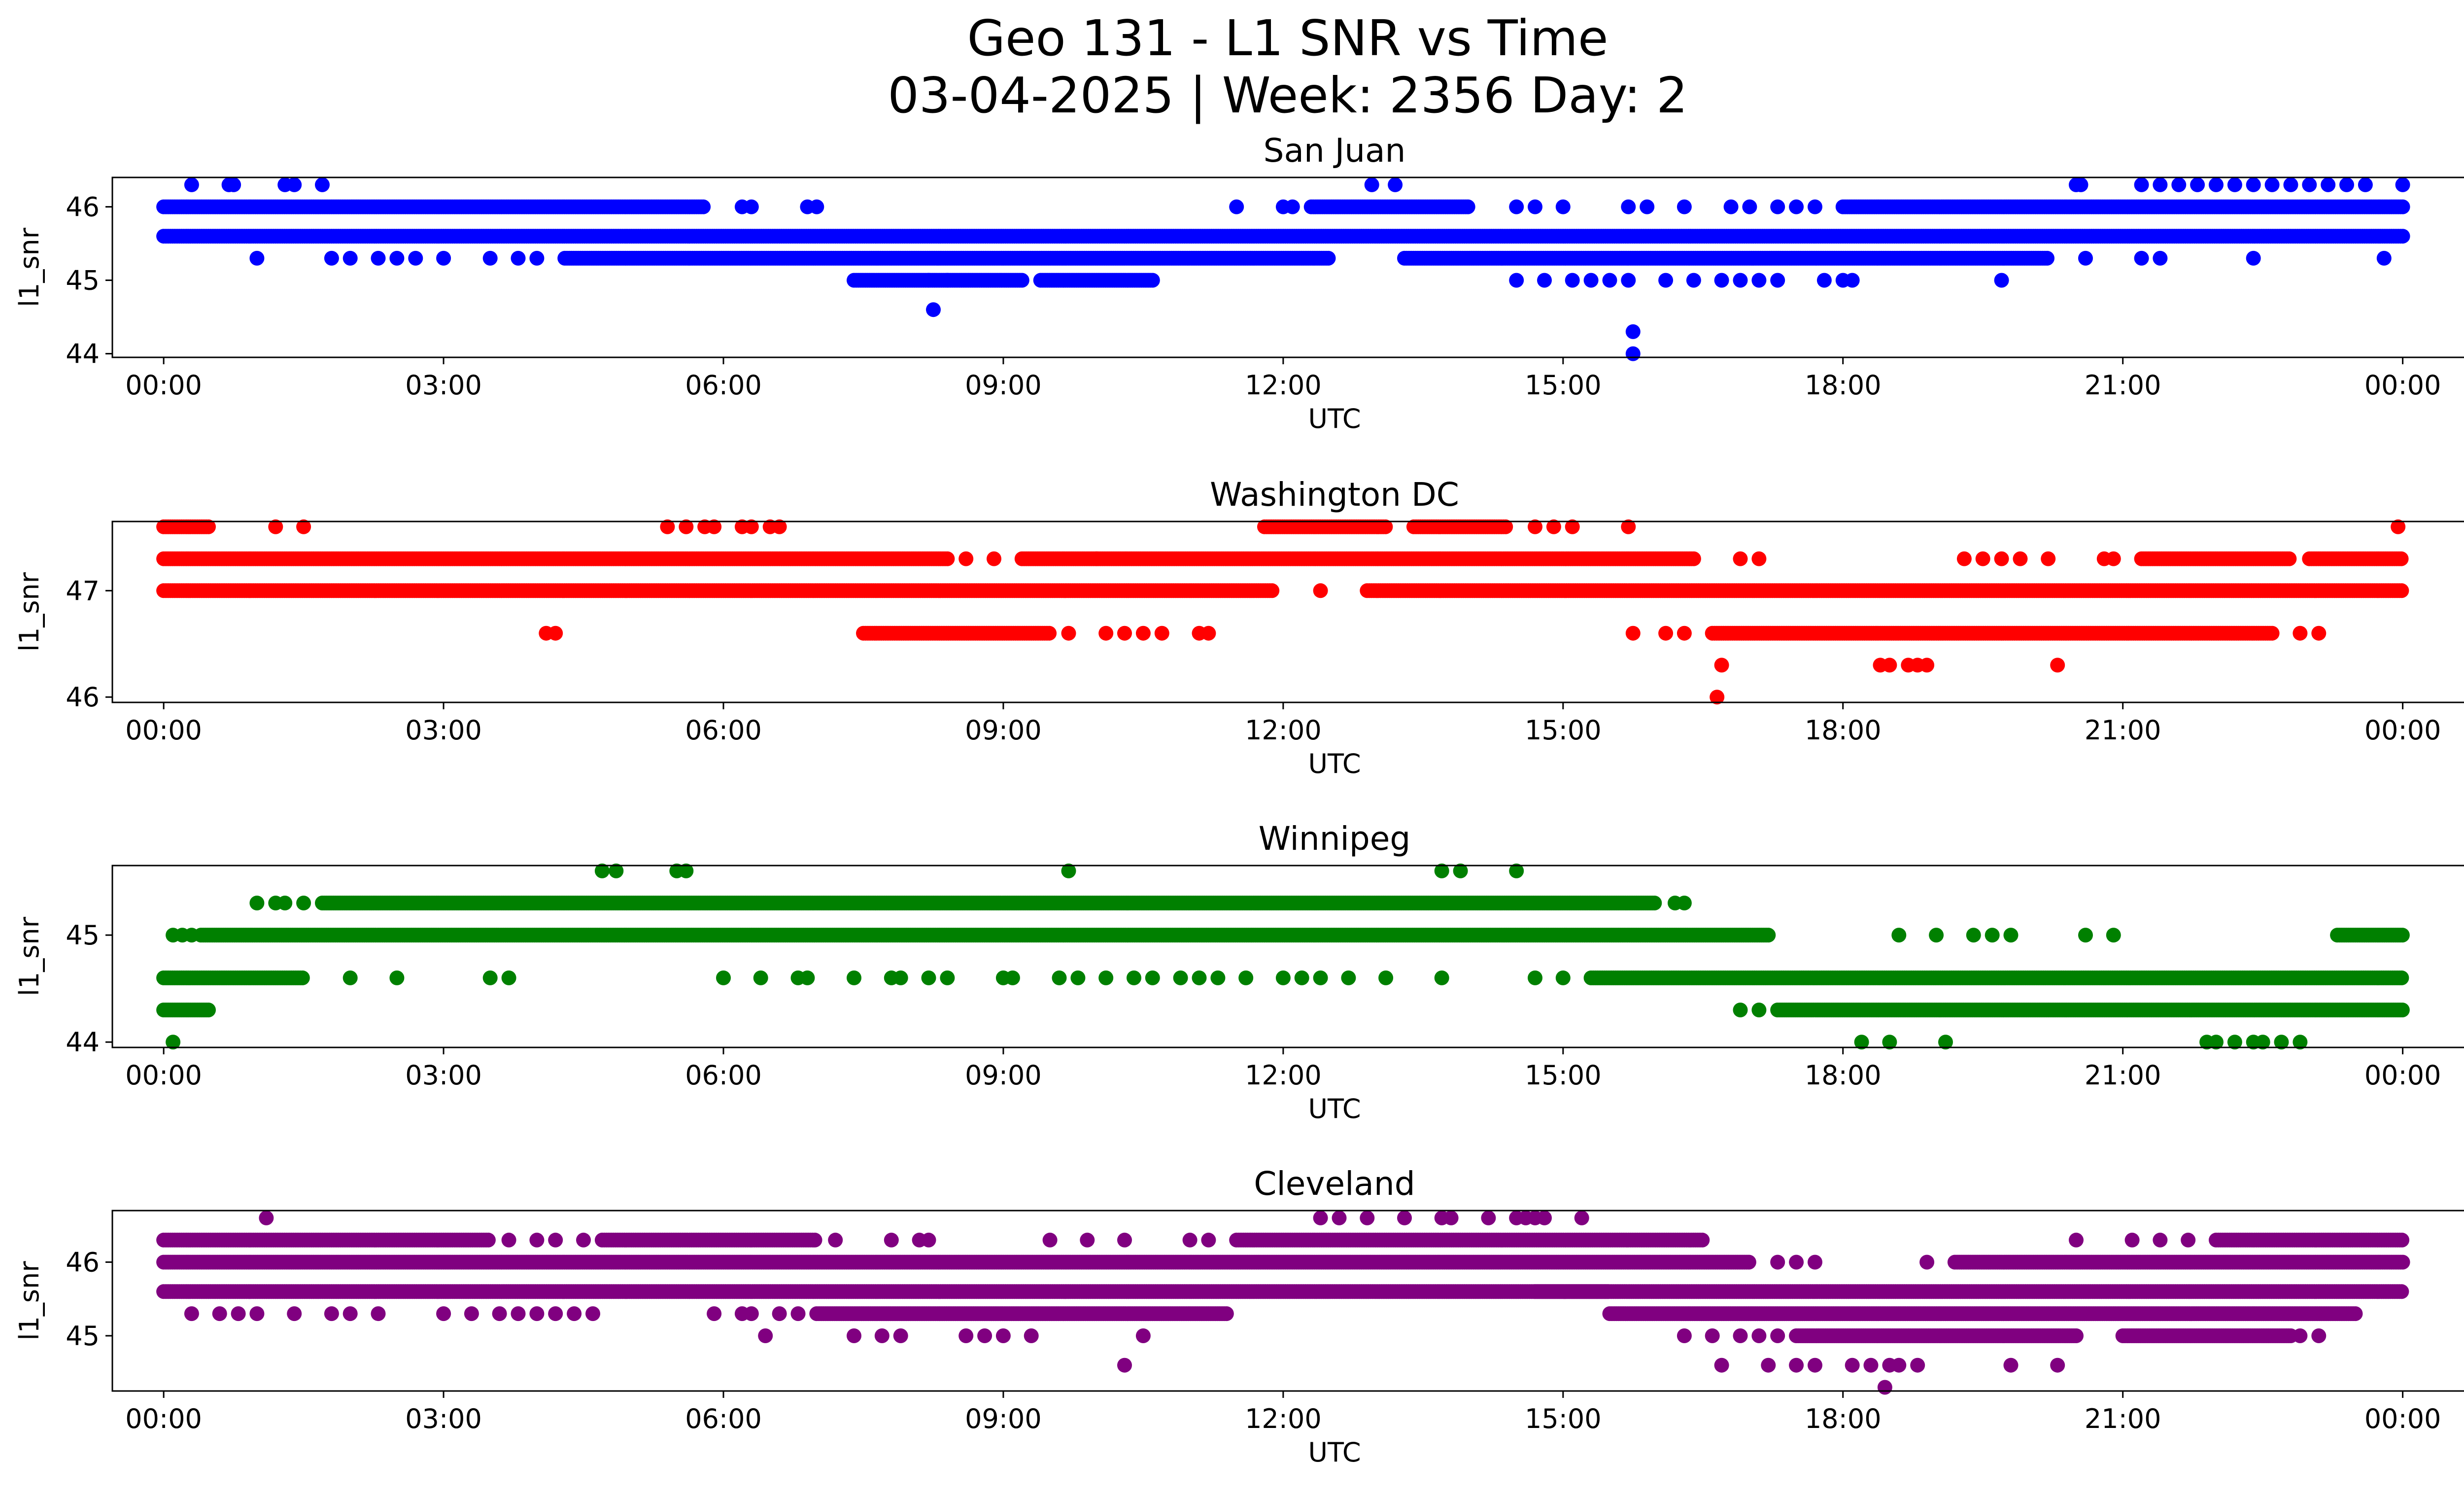 The height and width of the screenshot is (1495, 2464). I want to click on chart-subtitle: 03-04-2025 | Week: 2356 Day: 2, so click(1287, 95).